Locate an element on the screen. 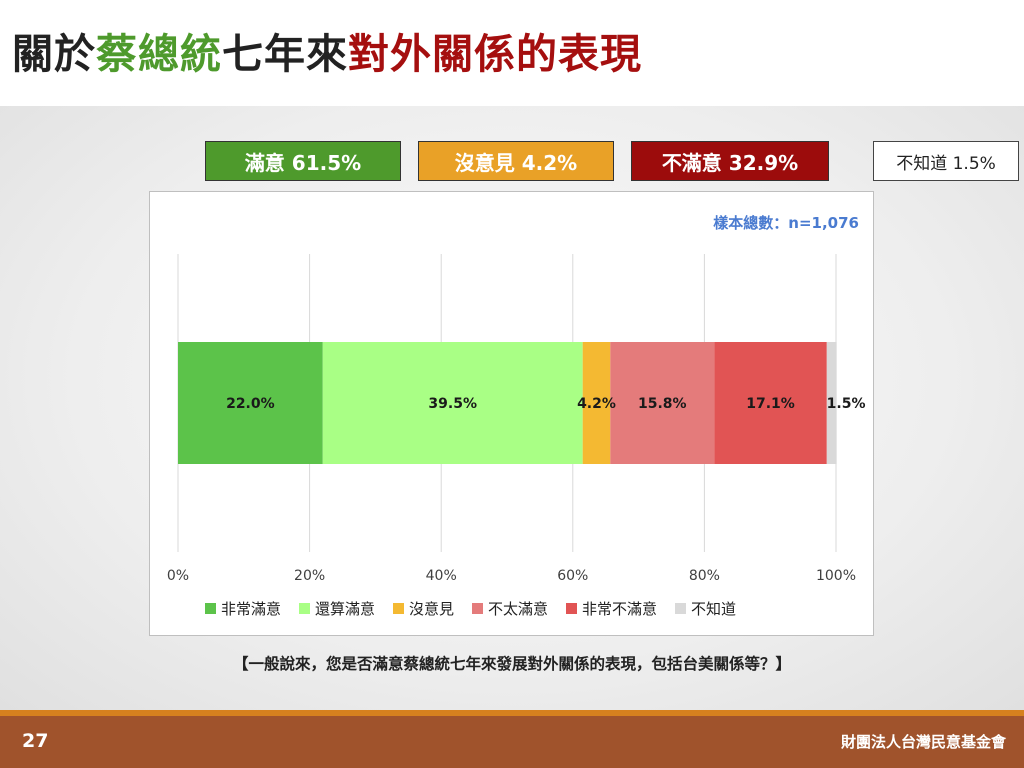 The width and height of the screenshot is (1024, 768). title-part-3: 七年來 is located at coordinates (285, 54).